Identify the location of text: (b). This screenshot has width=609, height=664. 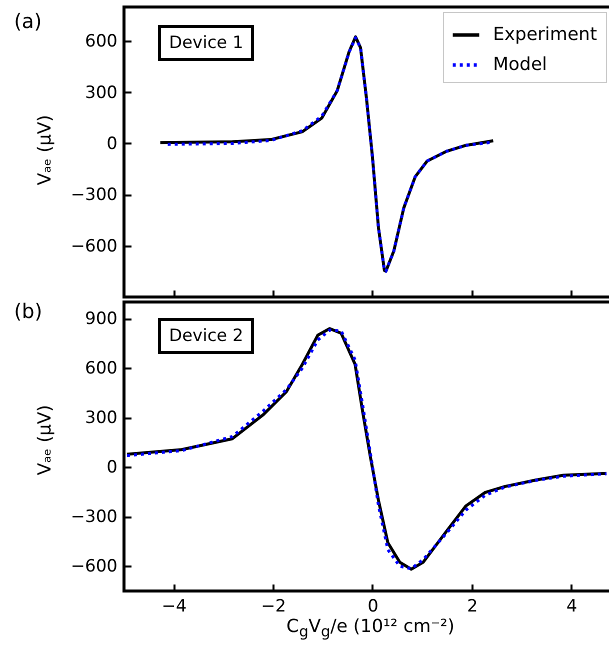
(28, 311).